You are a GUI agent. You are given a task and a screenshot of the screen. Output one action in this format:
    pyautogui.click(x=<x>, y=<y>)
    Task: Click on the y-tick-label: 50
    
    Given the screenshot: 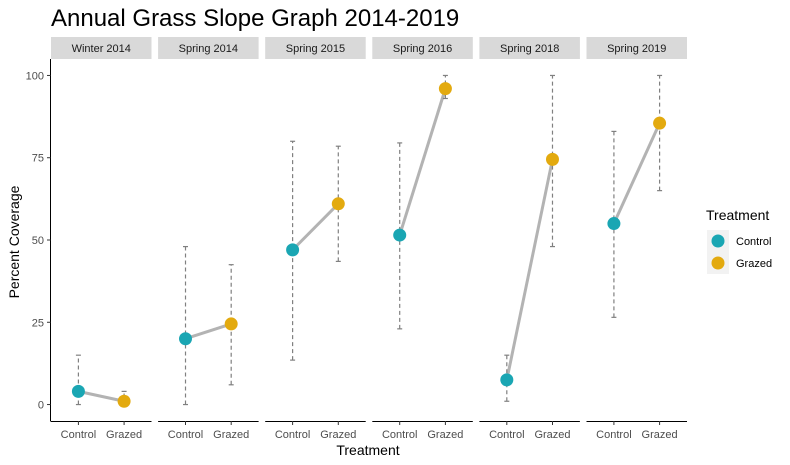 What is the action you would take?
    pyautogui.click(x=38, y=241)
    